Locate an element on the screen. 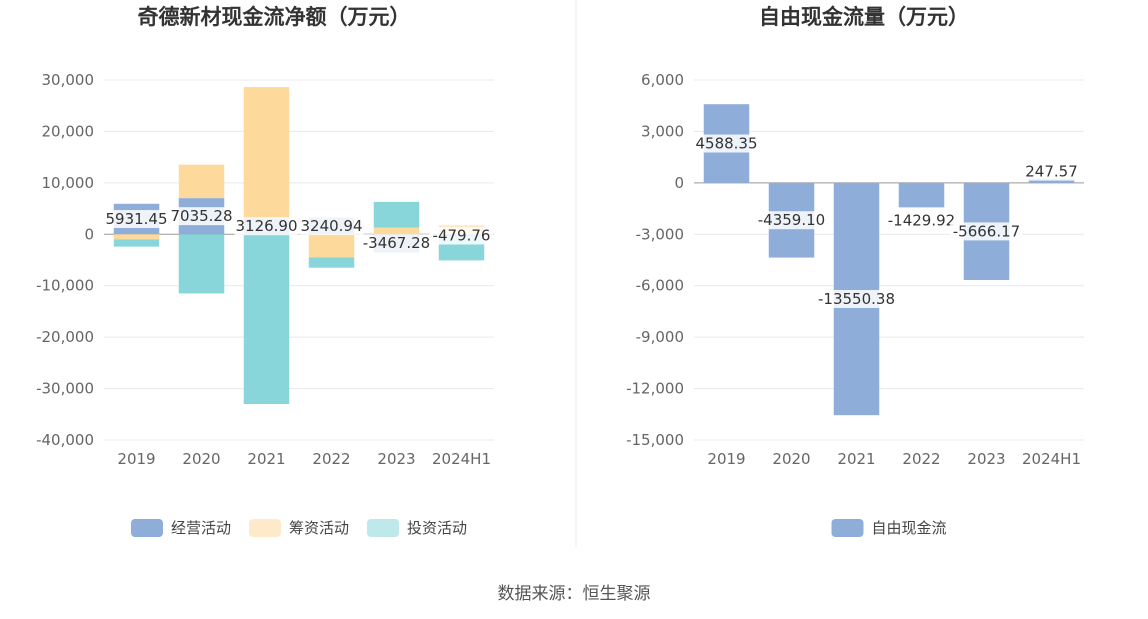  left-data-label-0: 5931.45 is located at coordinates (136, 219).